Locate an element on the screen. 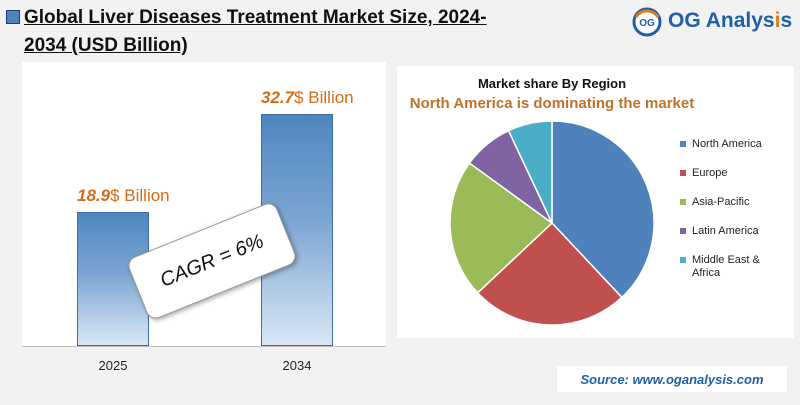 Image resolution: width=800 pixels, height=405 pixels. source-box: Source: www.oganalysis.com is located at coordinates (672, 379).